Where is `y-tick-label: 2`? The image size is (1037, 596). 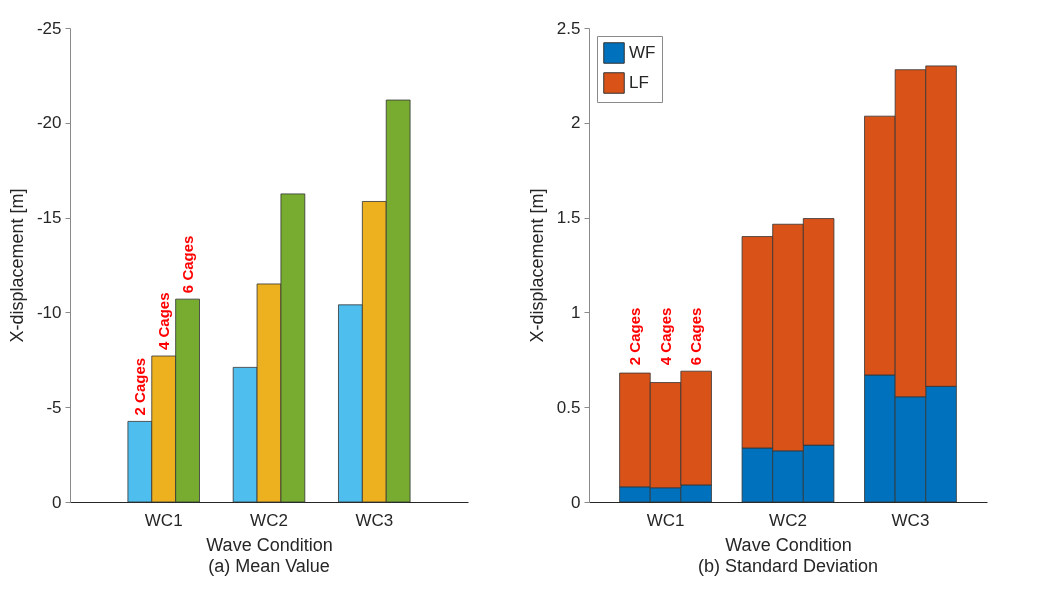 y-tick-label: 2 is located at coordinates (576, 123).